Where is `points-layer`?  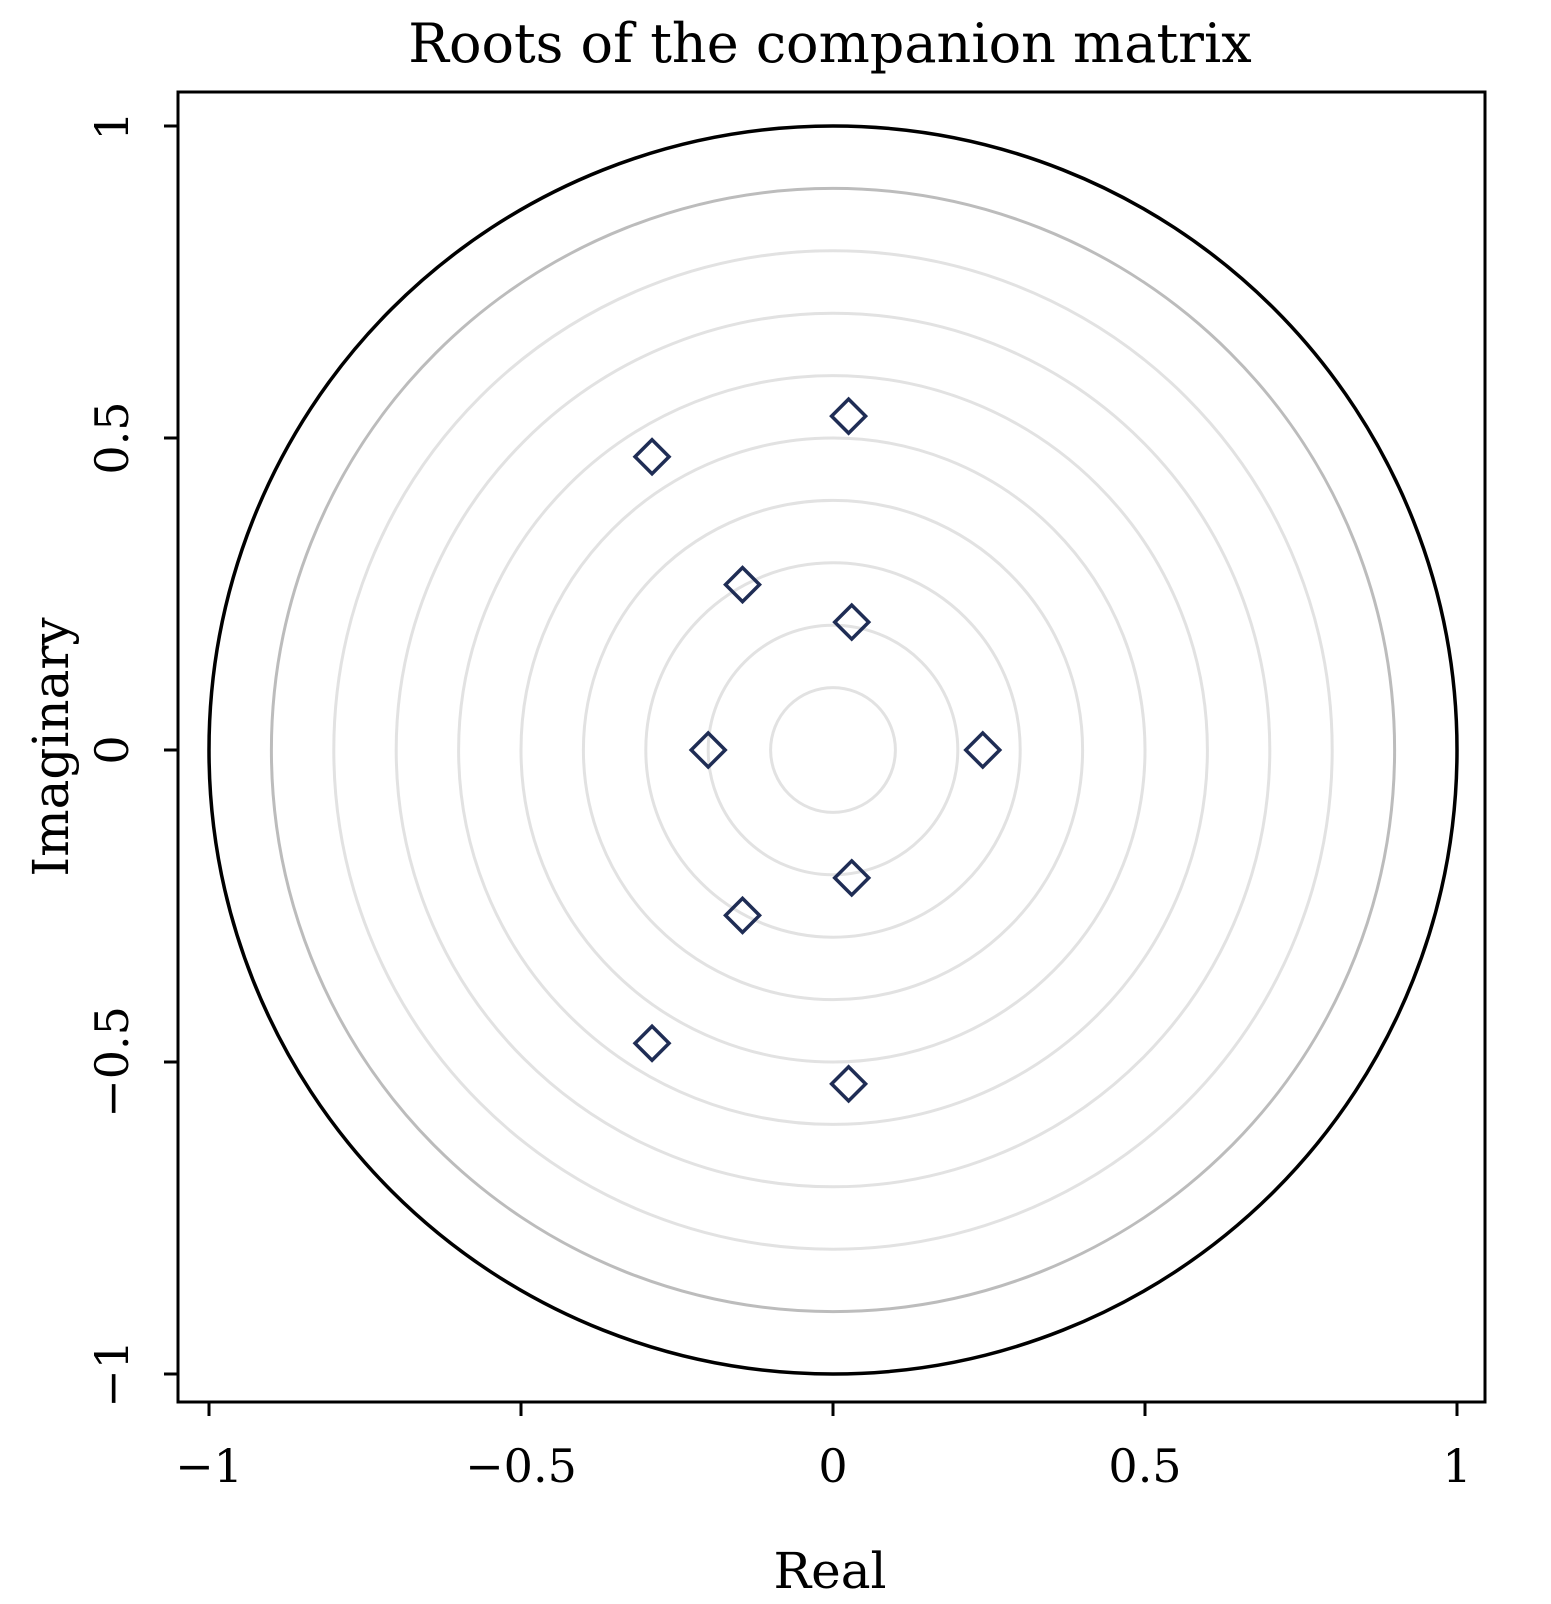 points-layer is located at coordinates (817, 750).